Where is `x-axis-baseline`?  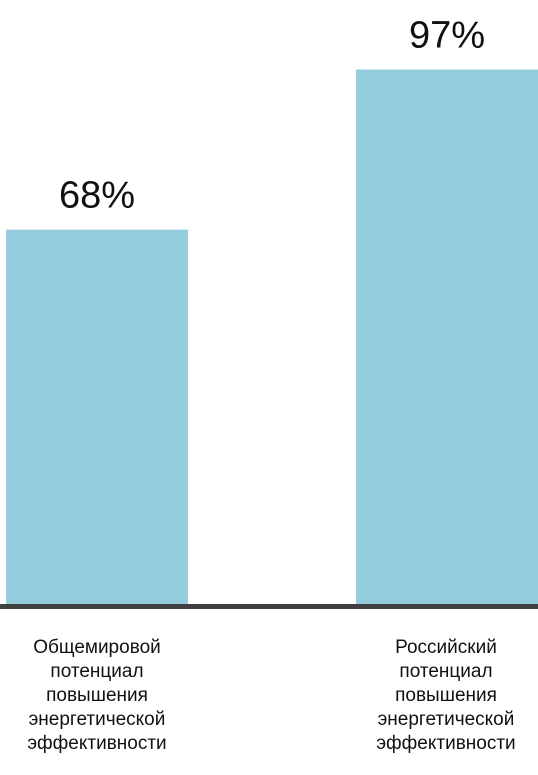 x-axis-baseline is located at coordinates (269, 606).